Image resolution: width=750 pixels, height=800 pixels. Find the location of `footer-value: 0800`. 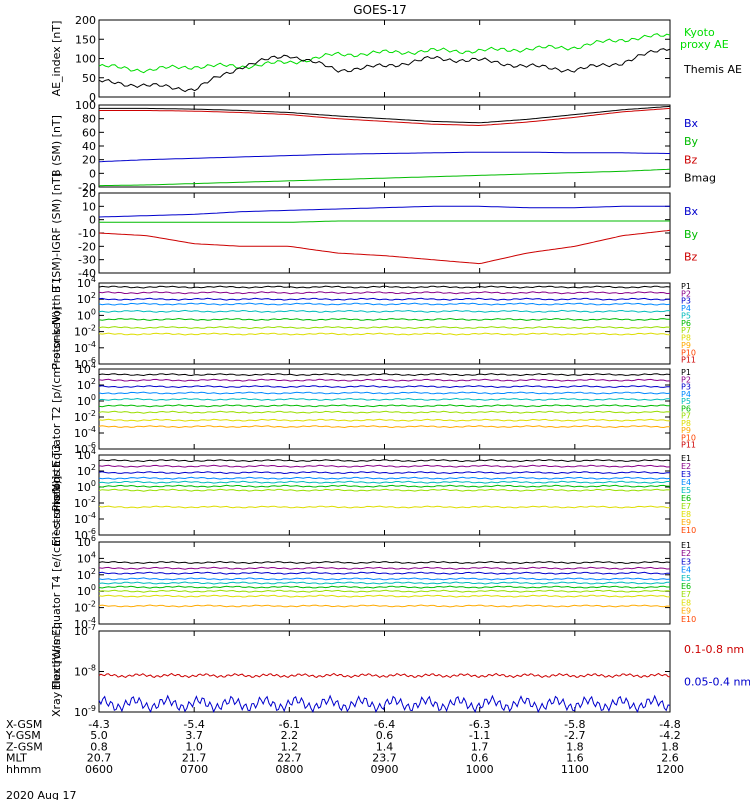

footer-value: 0800 is located at coordinates (289, 769).